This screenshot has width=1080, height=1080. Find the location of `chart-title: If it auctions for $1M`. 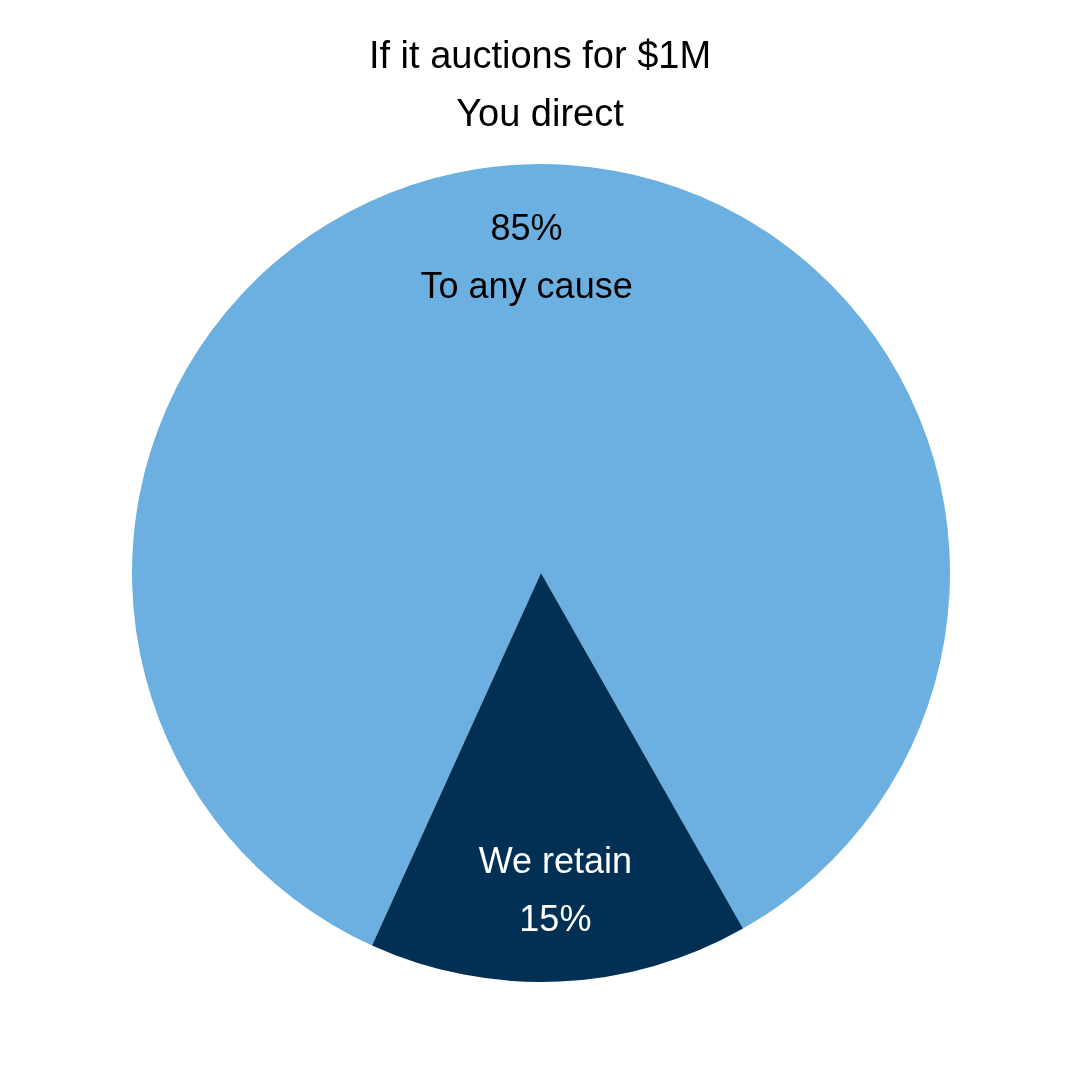

chart-title: If it auctions for $1M is located at coordinates (540, 55).